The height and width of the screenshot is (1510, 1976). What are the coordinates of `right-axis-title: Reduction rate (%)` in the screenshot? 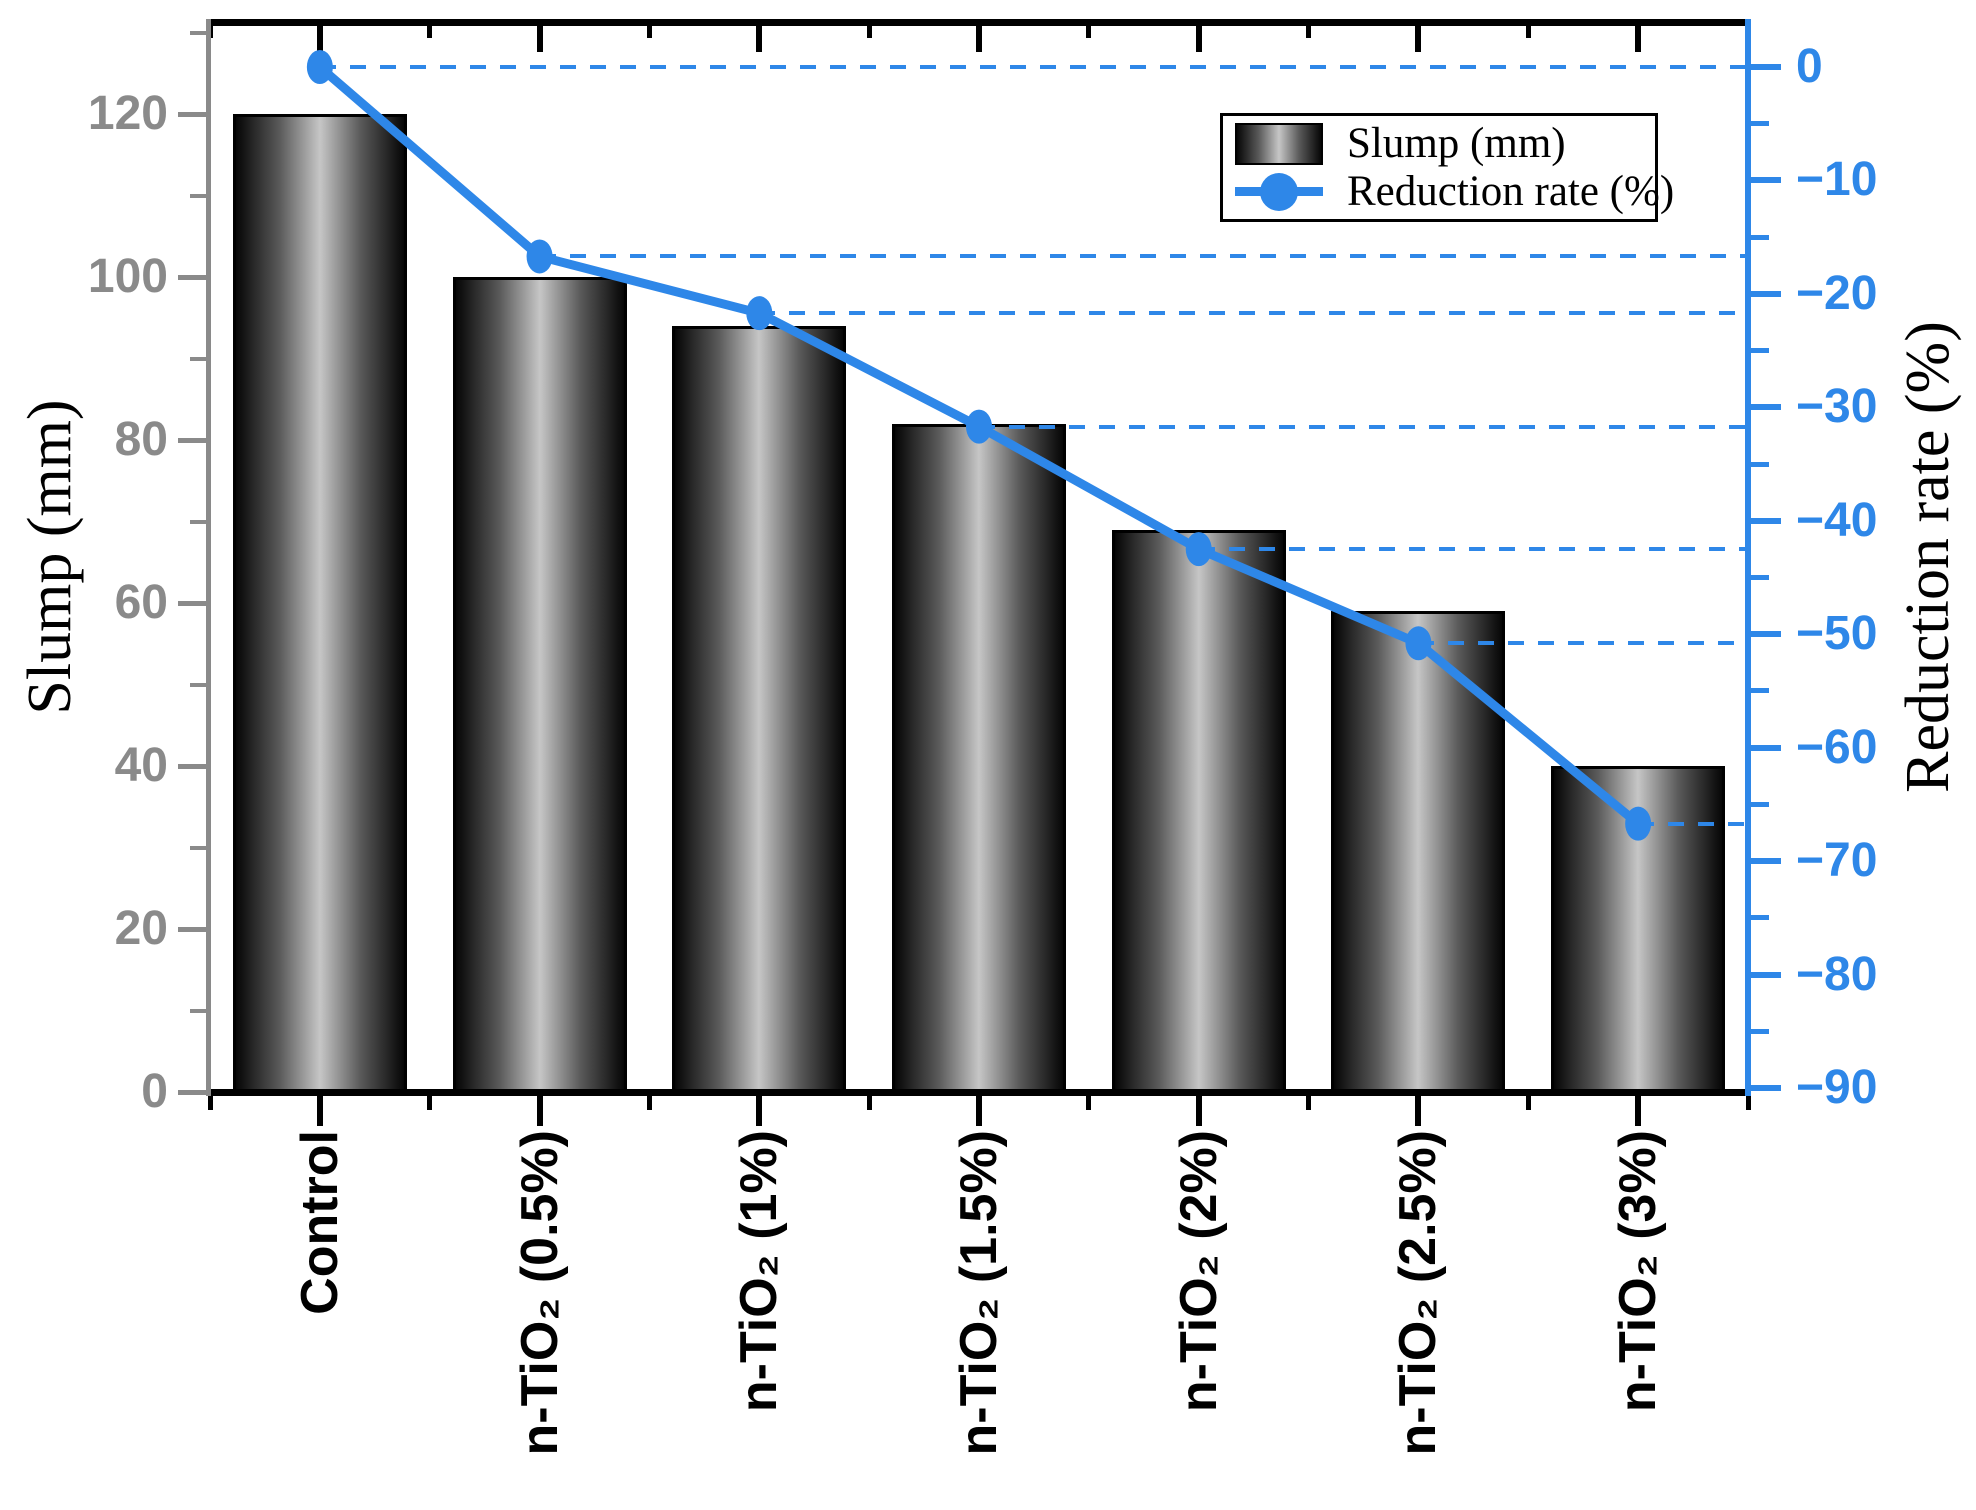 It's located at (1928, 557).